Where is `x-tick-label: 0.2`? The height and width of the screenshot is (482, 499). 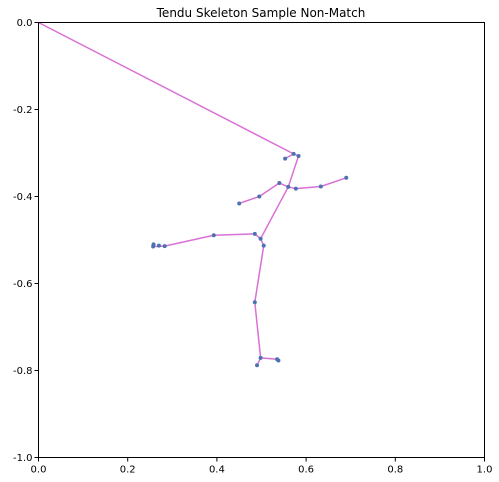 x-tick-label: 0.2 is located at coordinates (128, 470).